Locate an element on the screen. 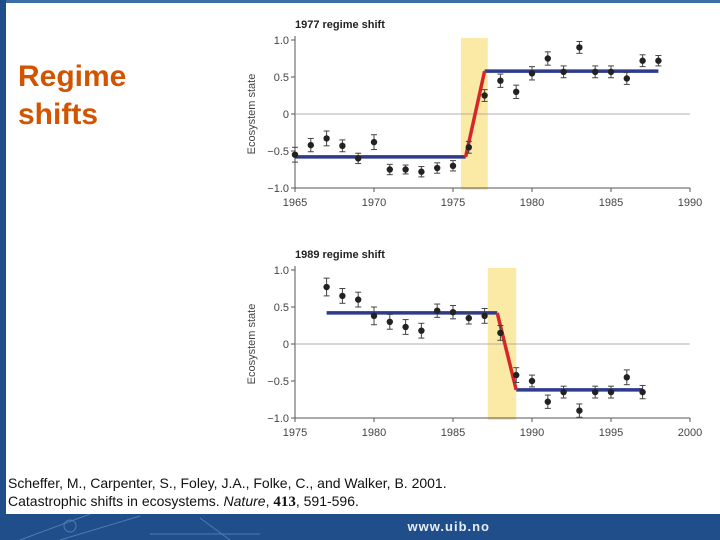  citation-pages: , 591-596. is located at coordinates (327, 501).